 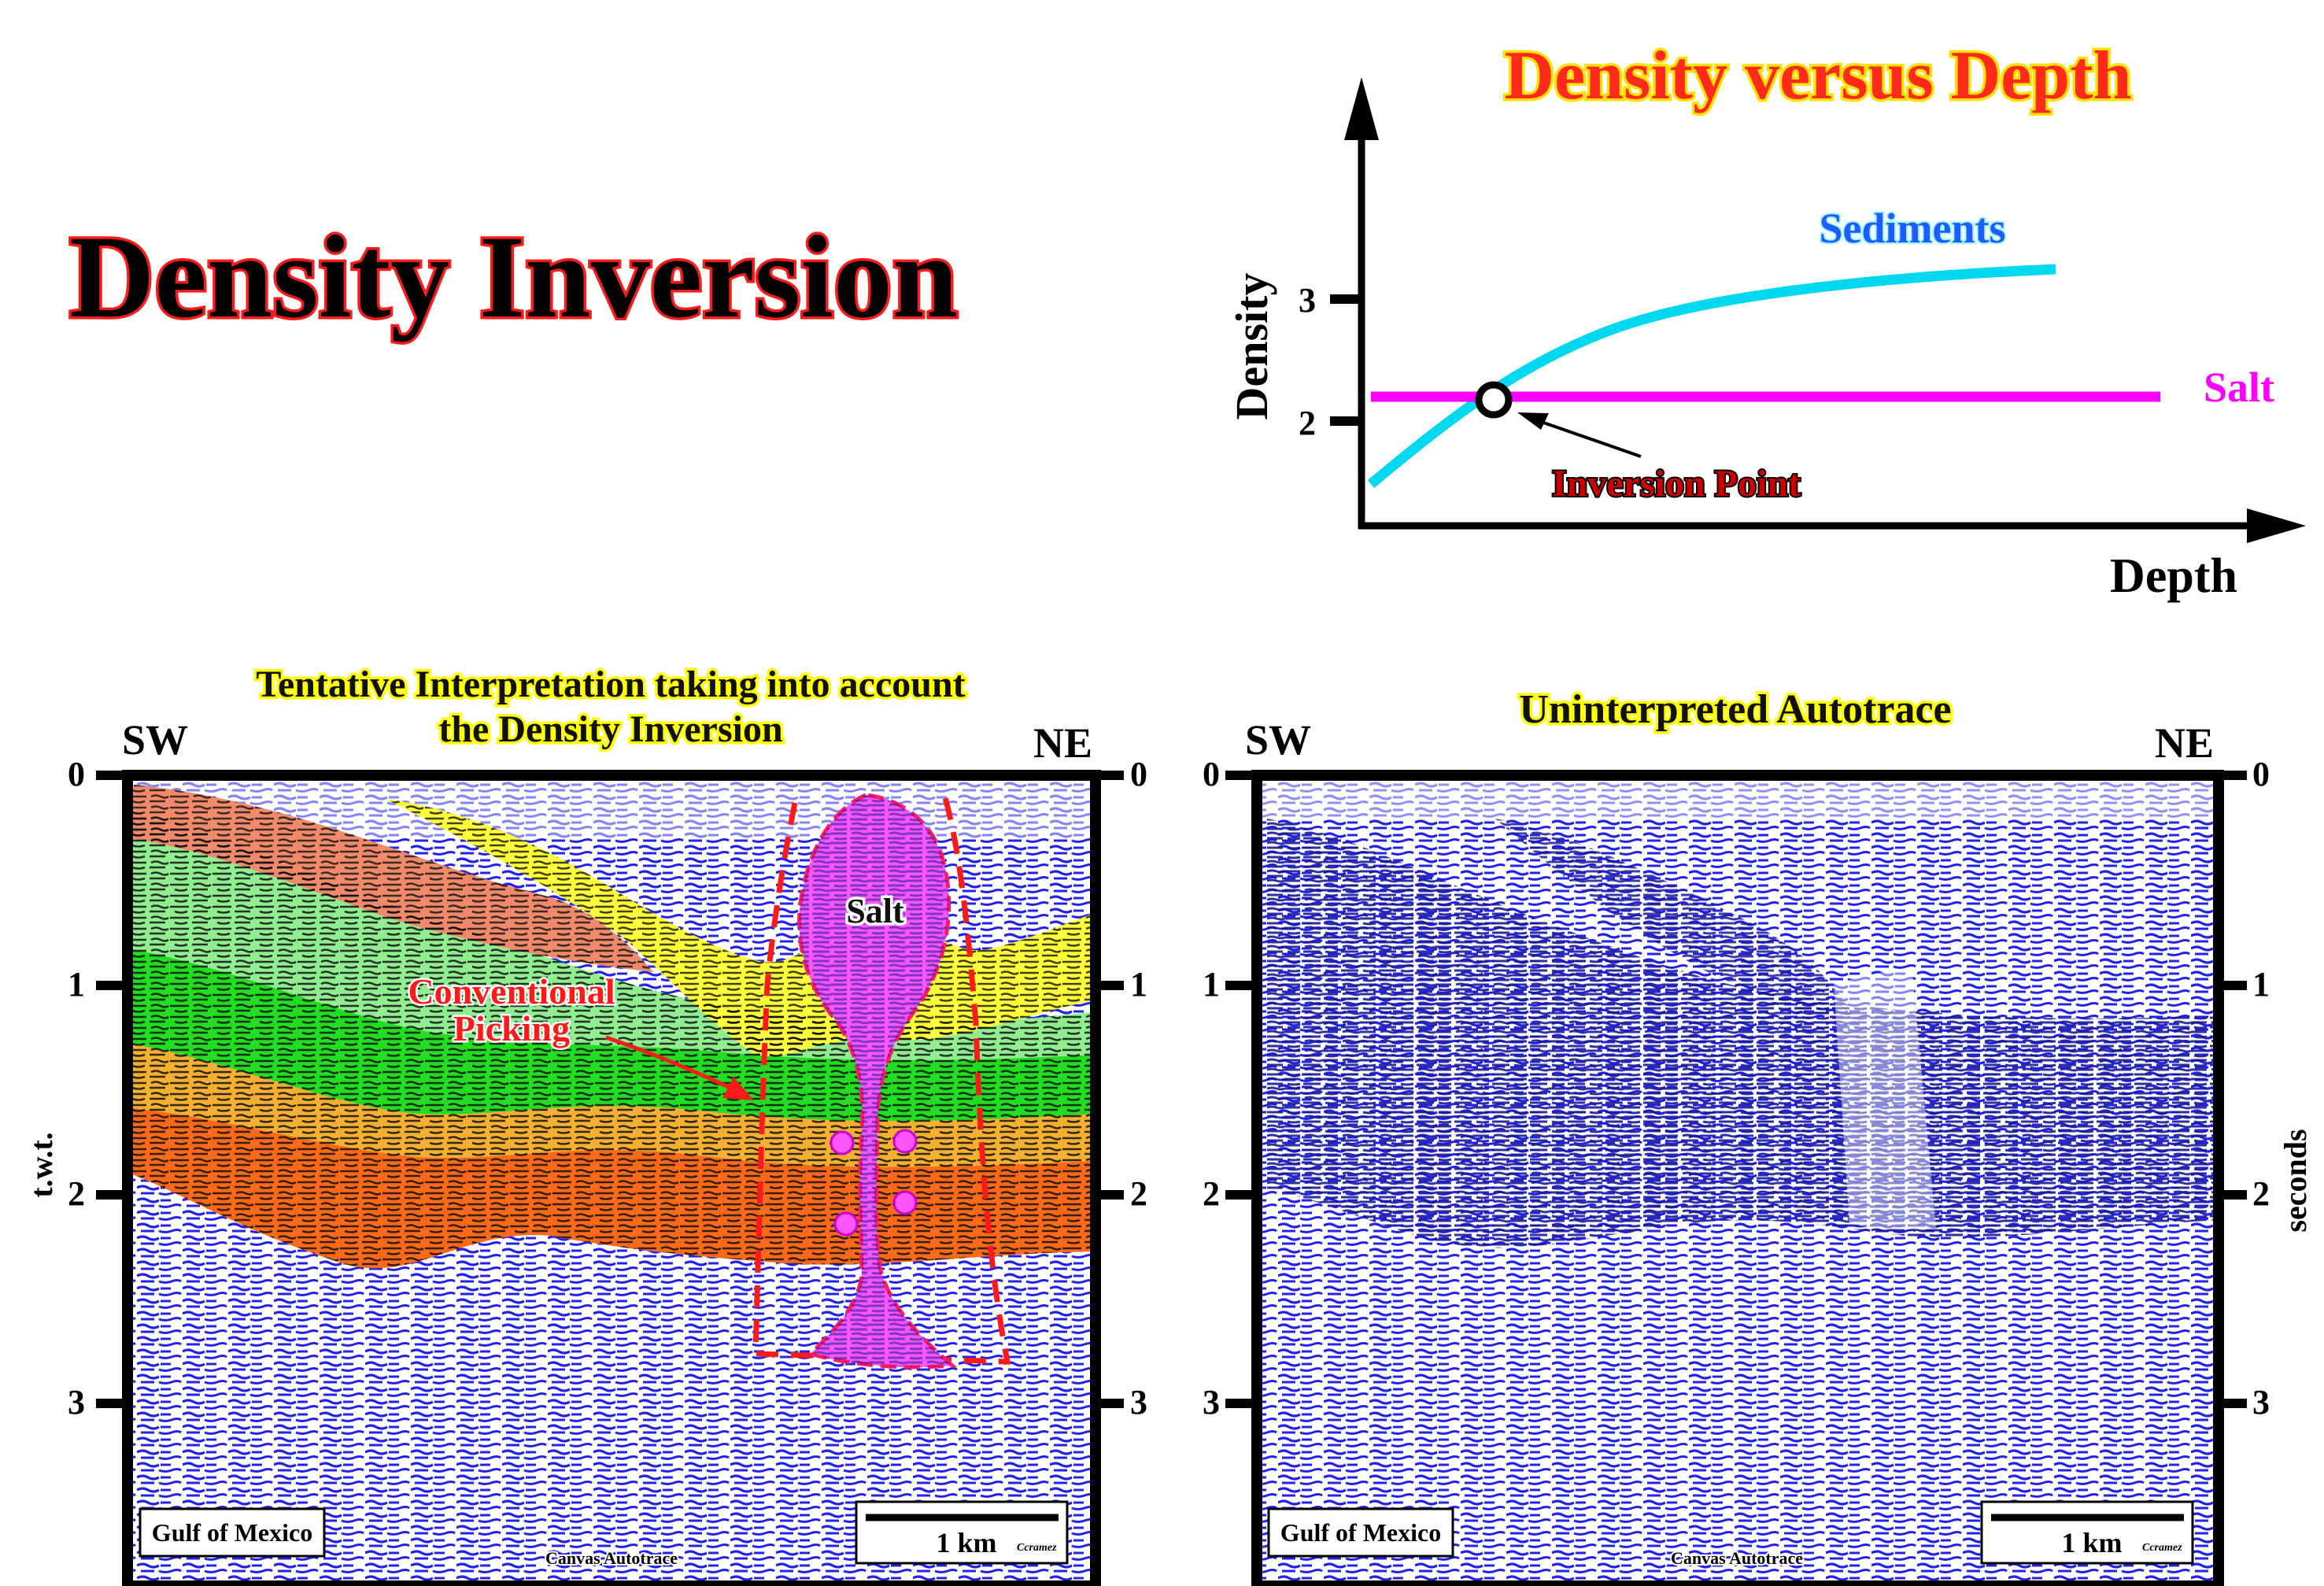 What do you see at coordinates (76, 1193) in the screenshot?
I see `left-tick-label-2: 2` at bounding box center [76, 1193].